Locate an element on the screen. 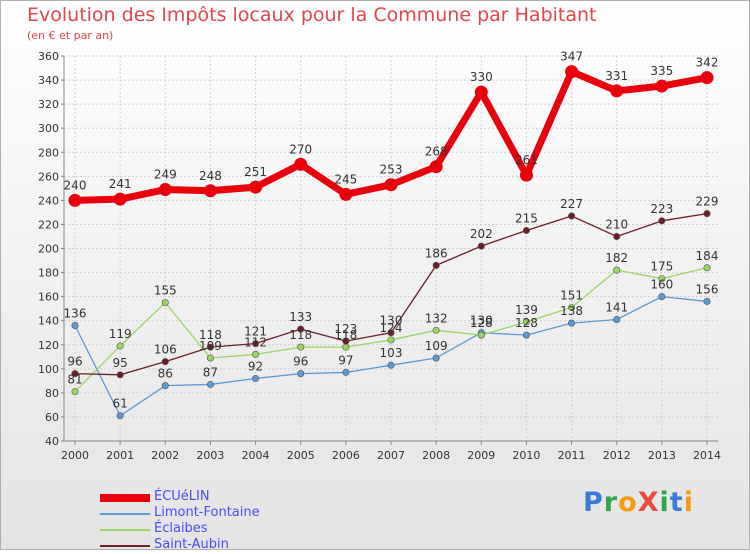 Image resolution: width=750 pixels, height=554 pixels. x-tick-label-2003: 2003 is located at coordinates (210, 455).